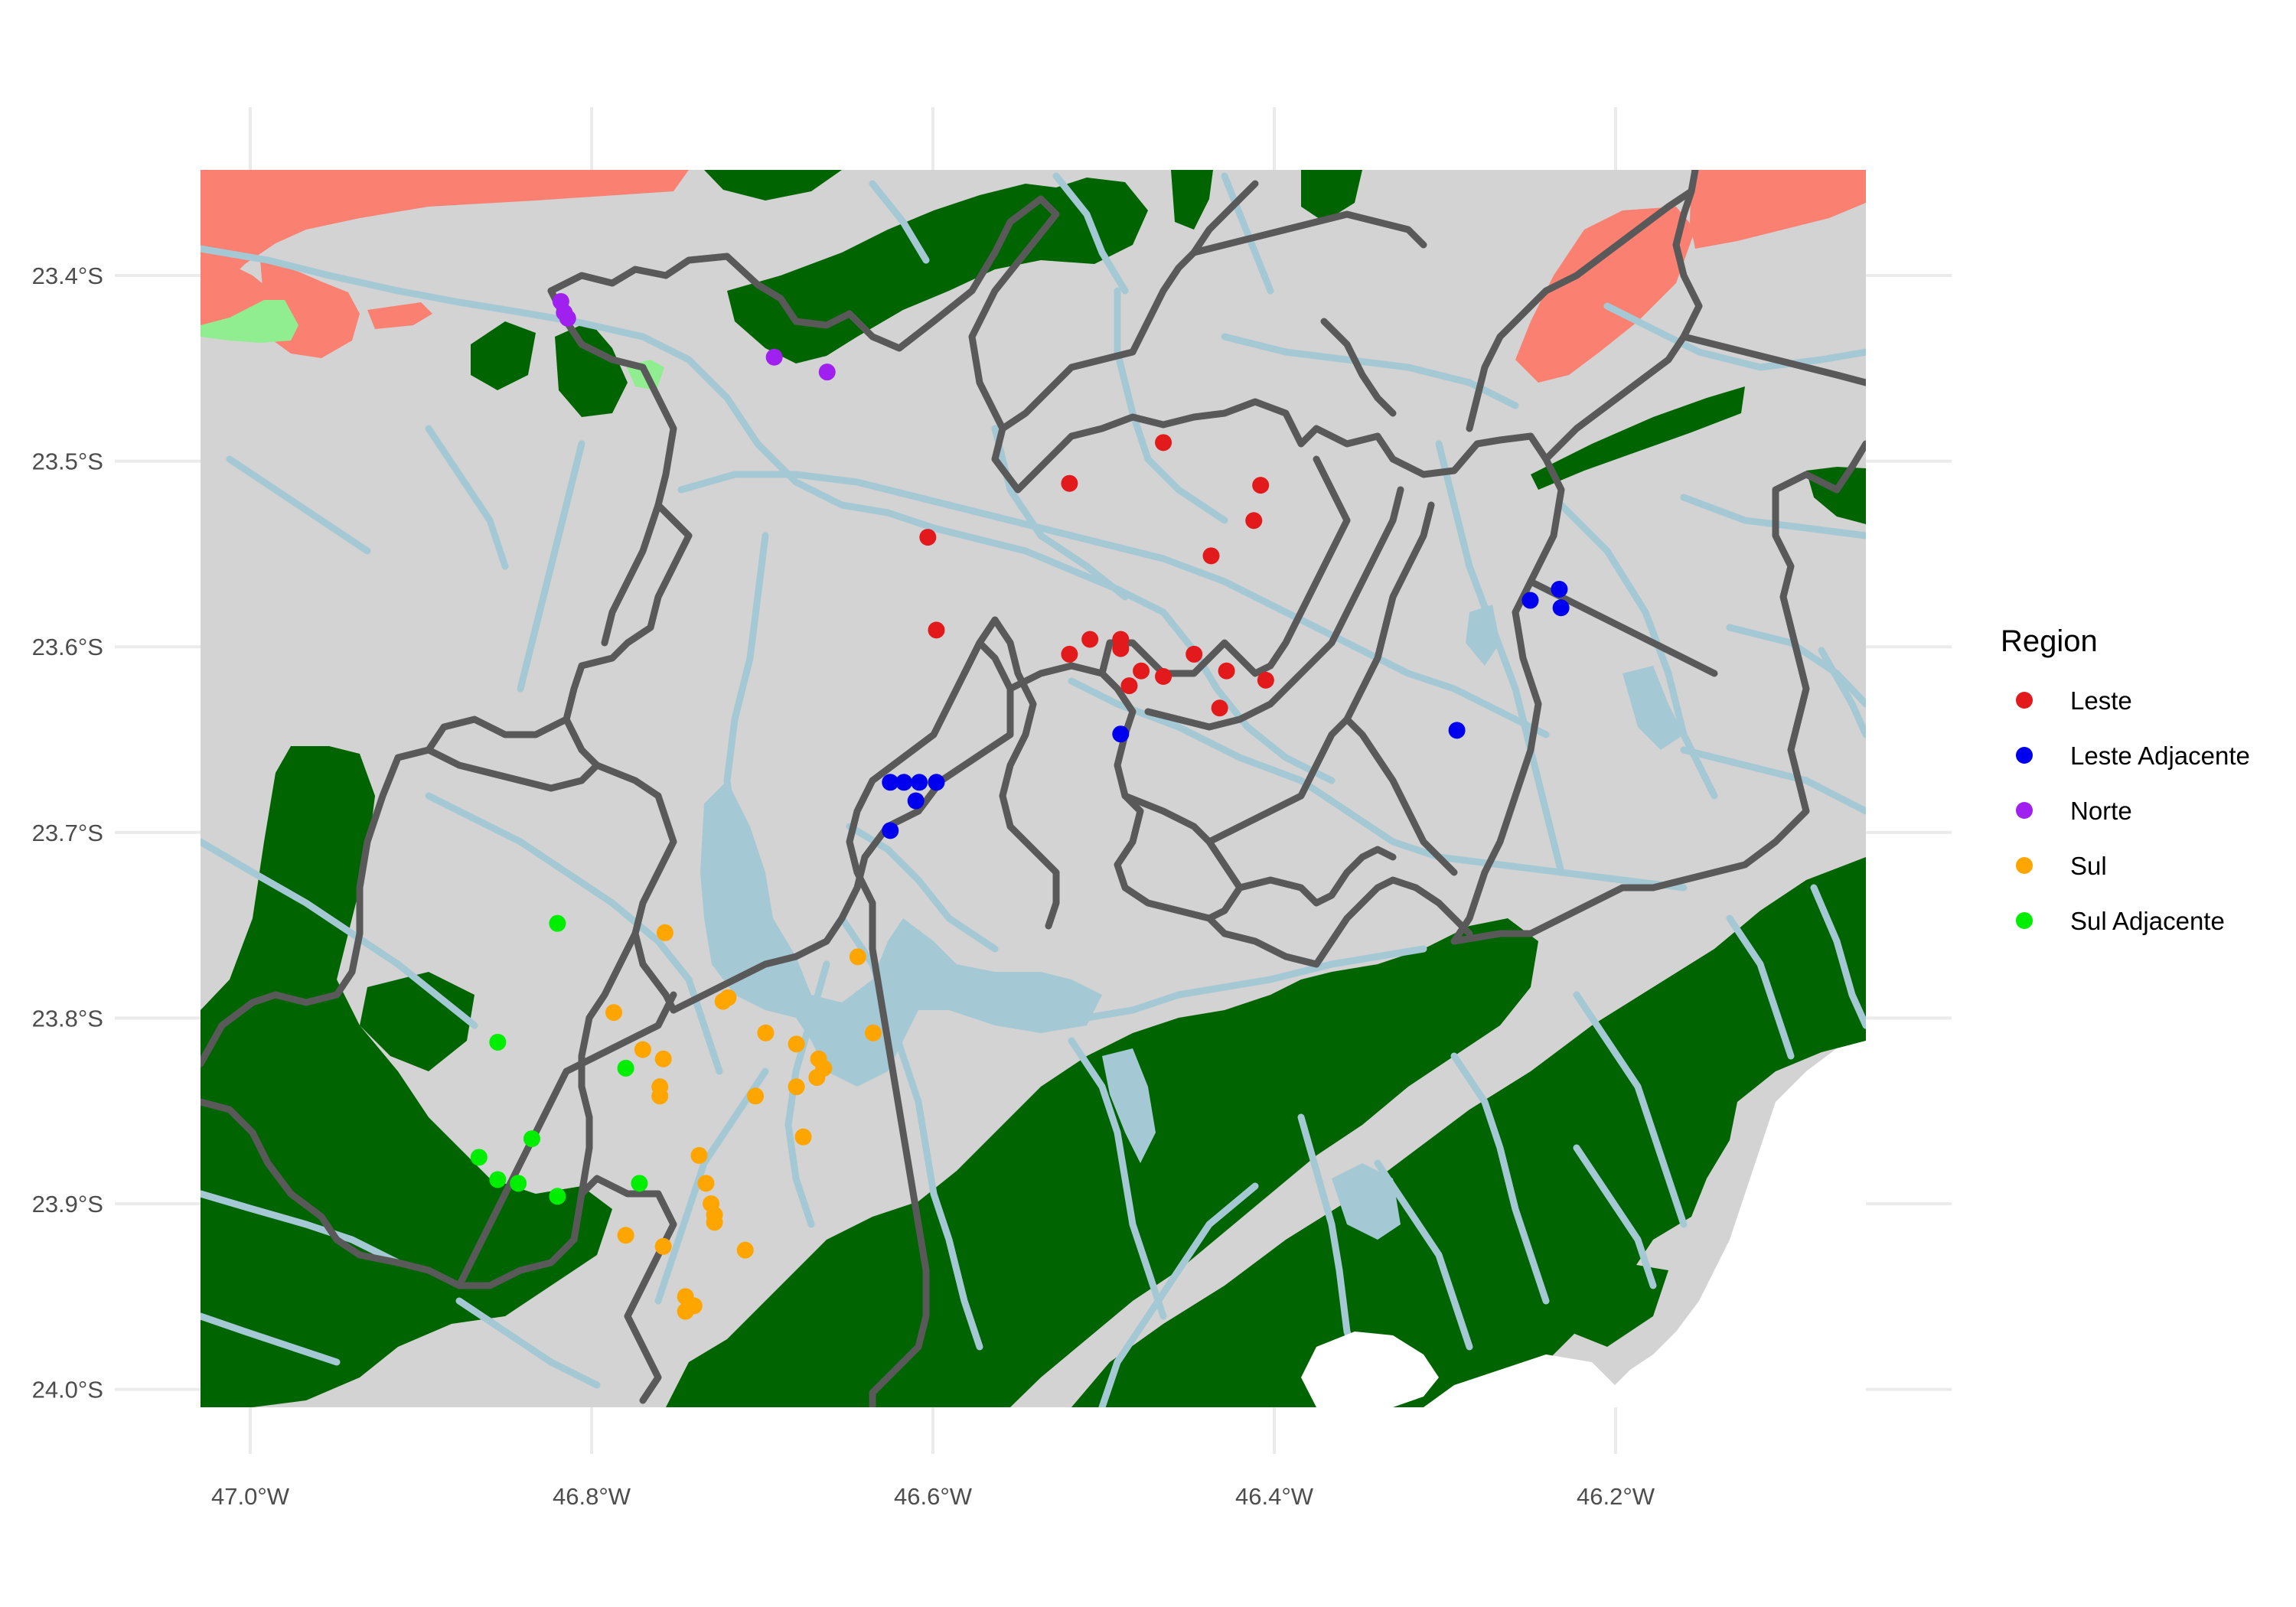  I want to click on y-tick-label: 24.0°S, so click(67, 1390).